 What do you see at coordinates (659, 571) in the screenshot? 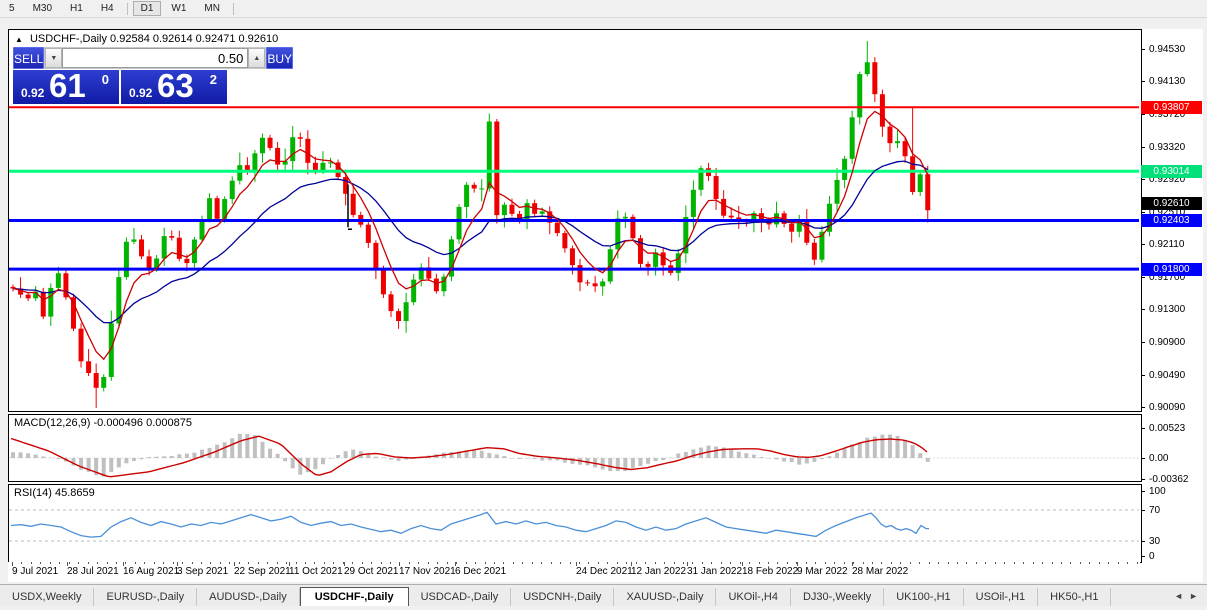
I see `date-label: 12 Jan 2022` at bounding box center [659, 571].